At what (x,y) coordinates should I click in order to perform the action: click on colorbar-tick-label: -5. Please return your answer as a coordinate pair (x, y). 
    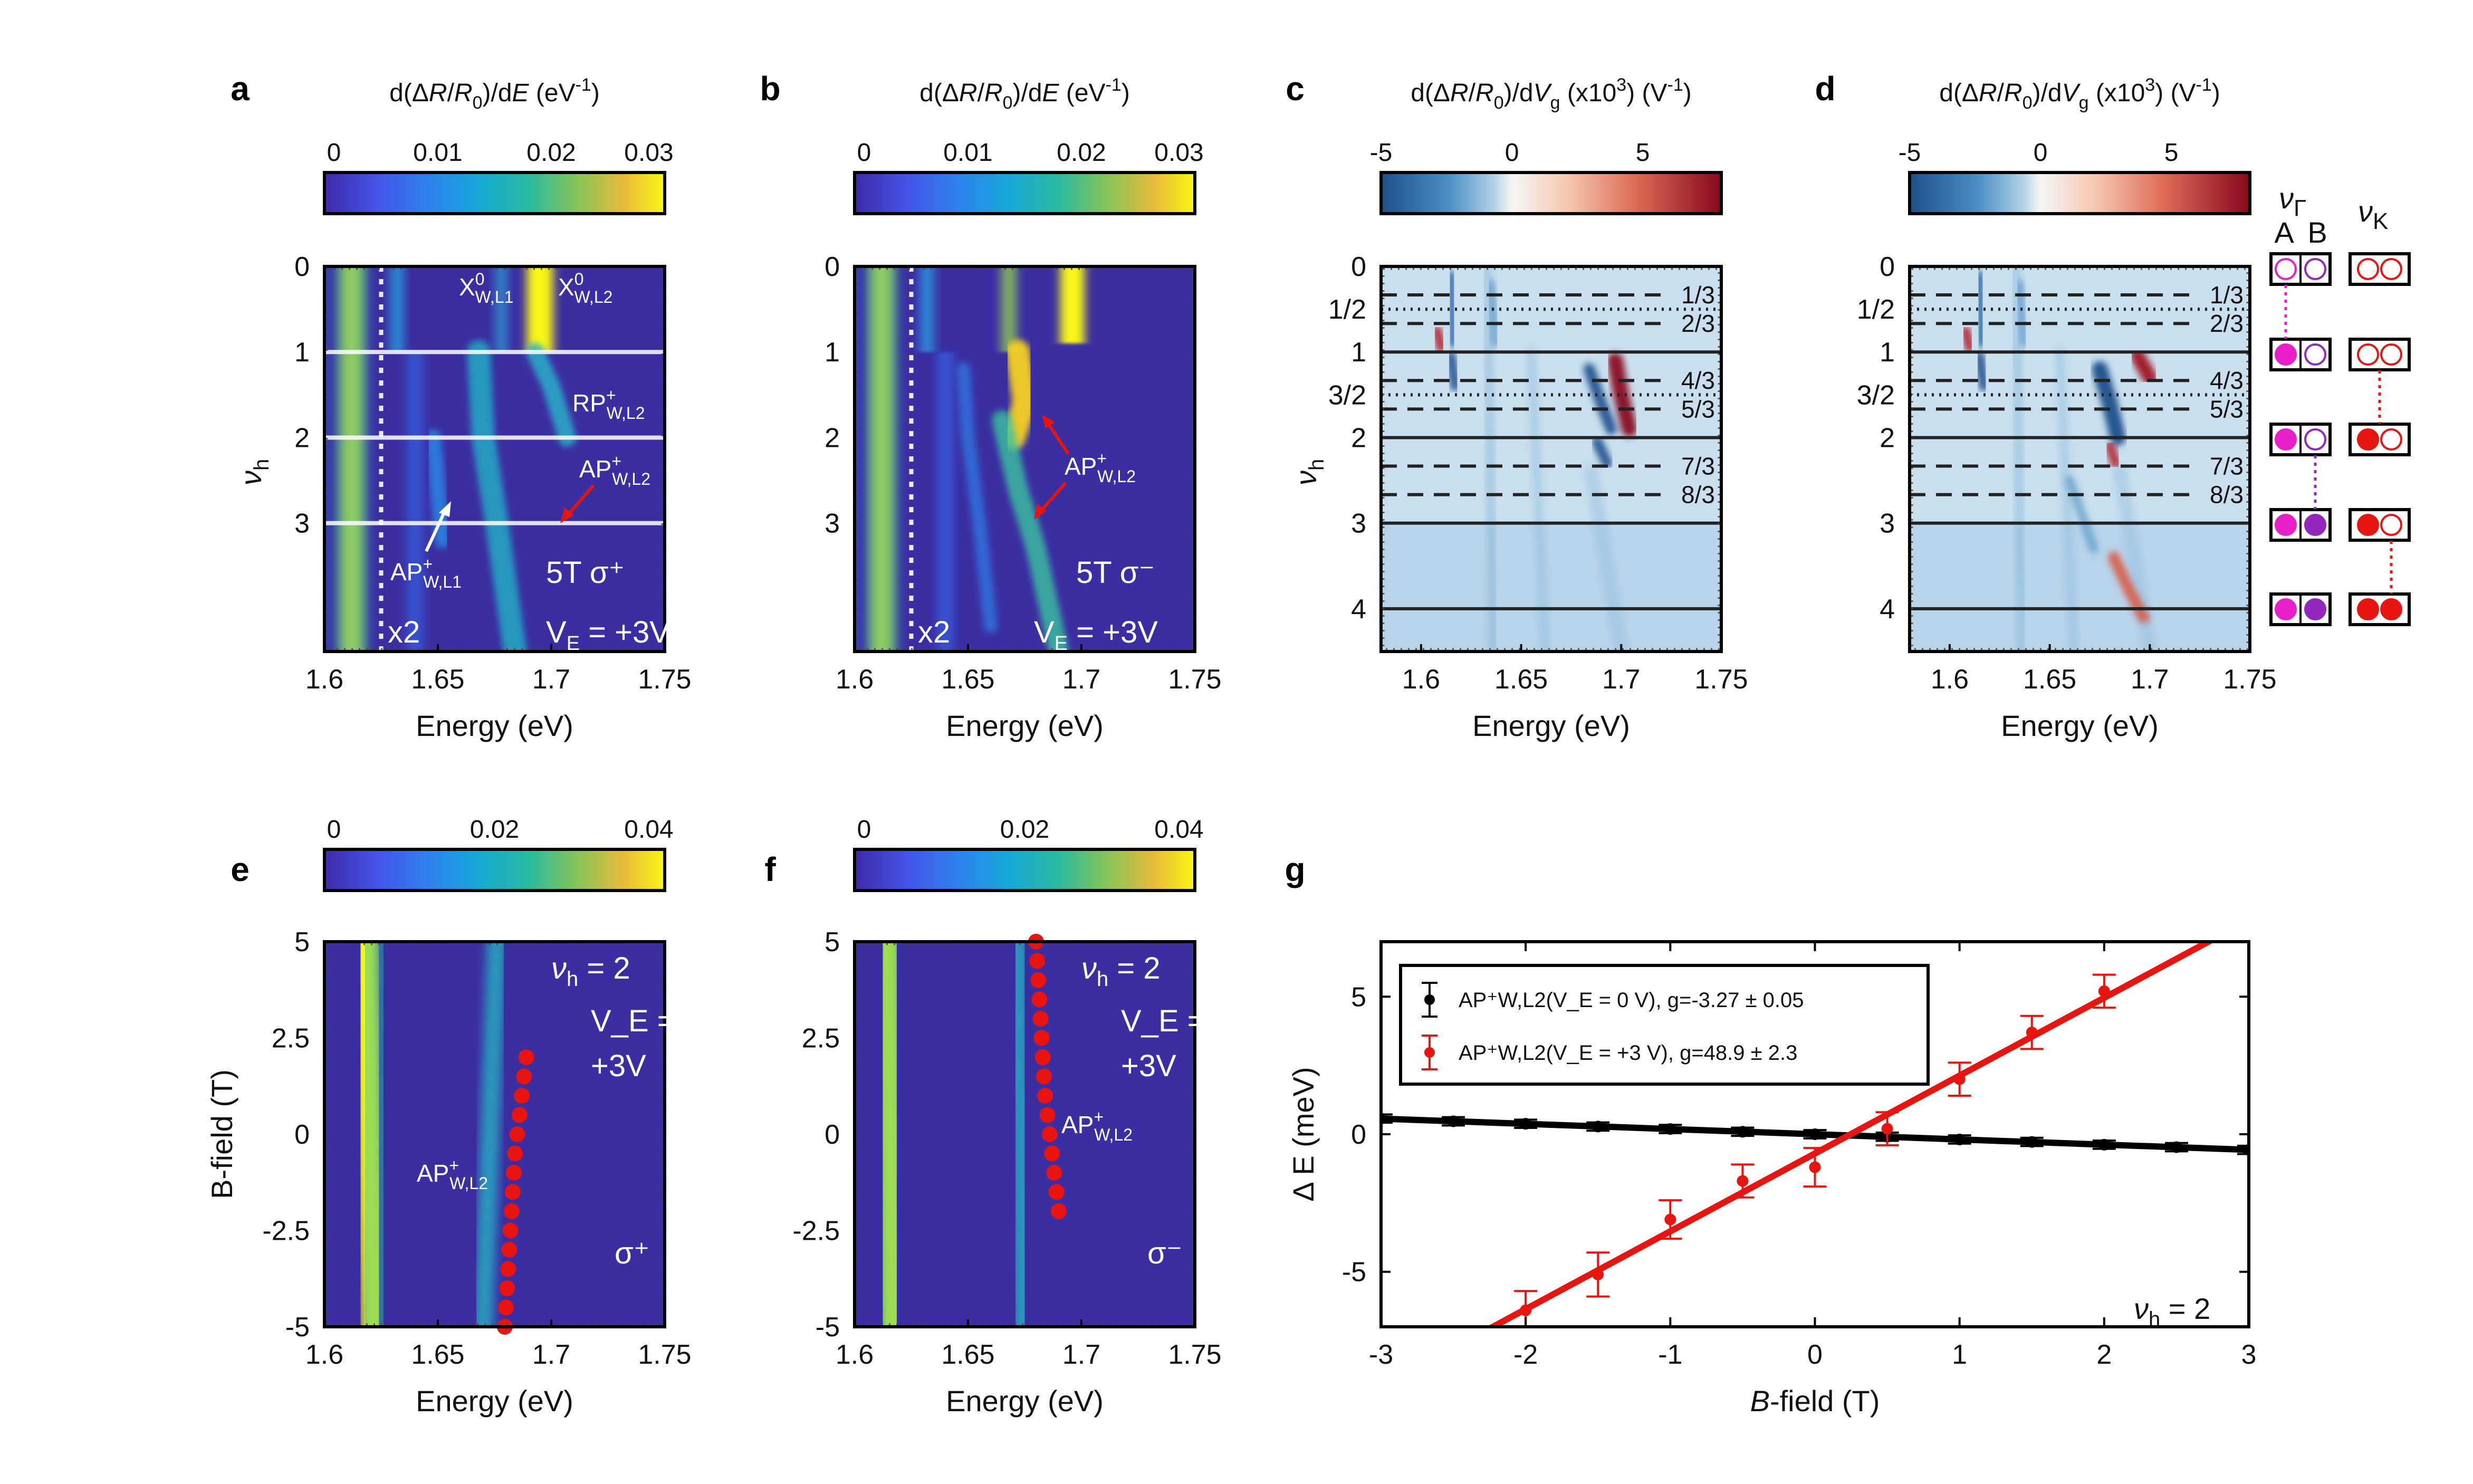
    Looking at the image, I should click on (1910, 153).